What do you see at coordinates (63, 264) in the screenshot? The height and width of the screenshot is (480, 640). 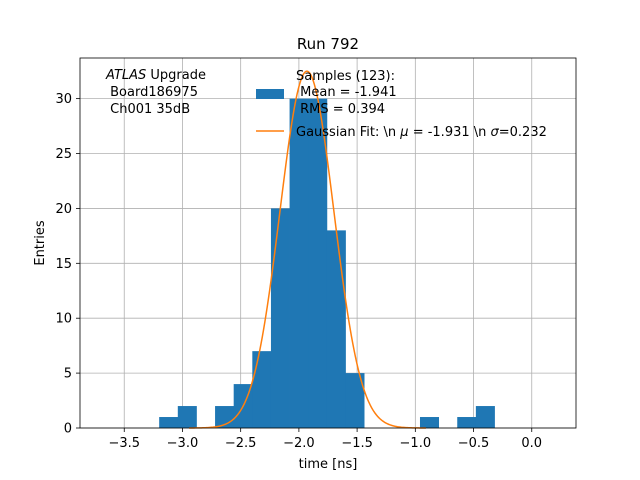 I see `y-tick-label: 15` at bounding box center [63, 264].